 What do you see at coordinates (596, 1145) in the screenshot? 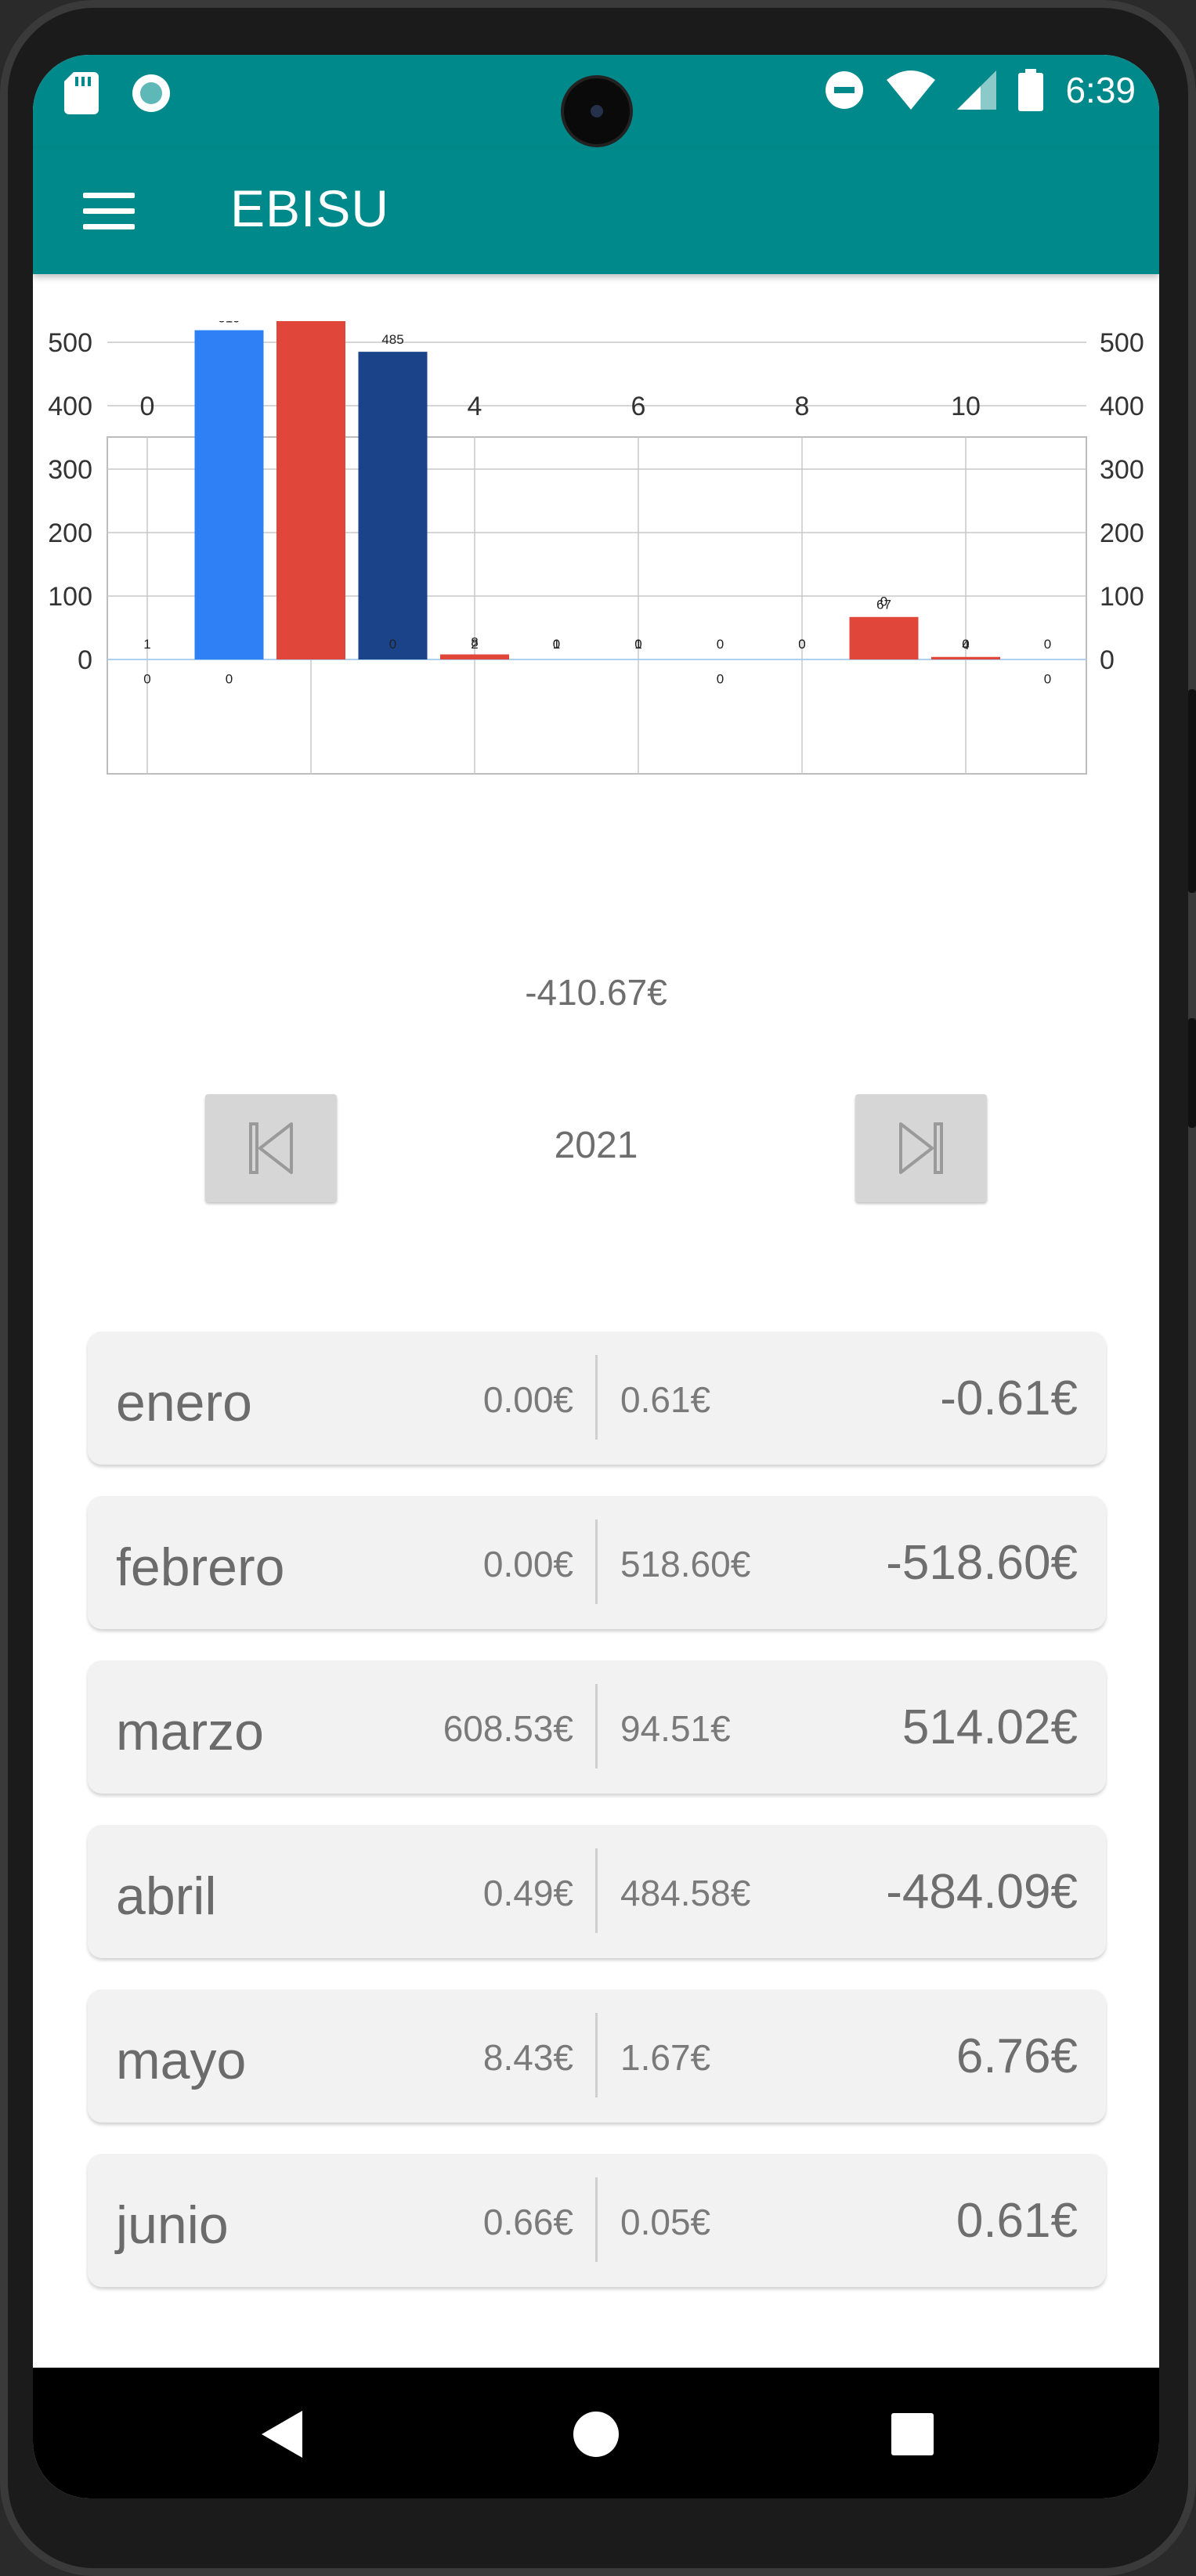
I see `selected-year: 2021` at bounding box center [596, 1145].